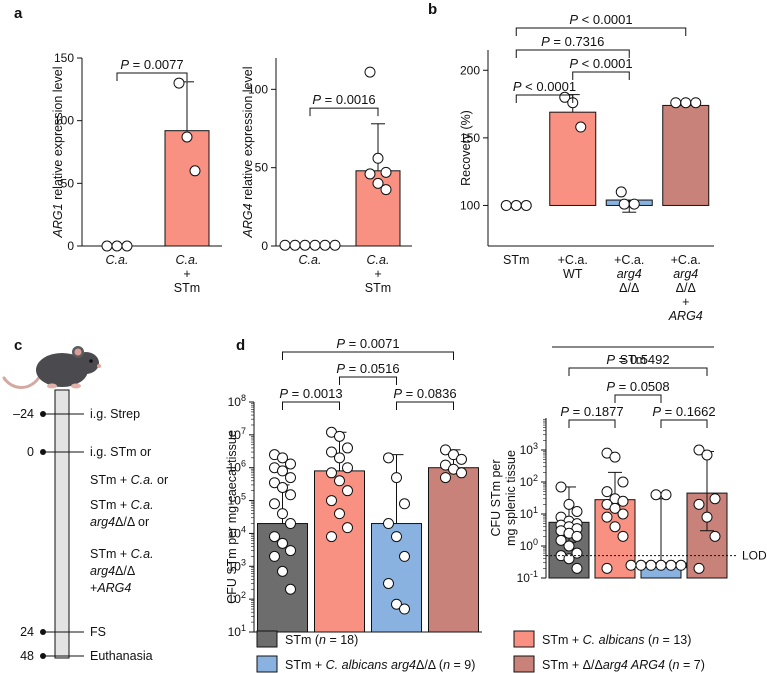  I want to click on timeline-time: 24, so click(27, 632).